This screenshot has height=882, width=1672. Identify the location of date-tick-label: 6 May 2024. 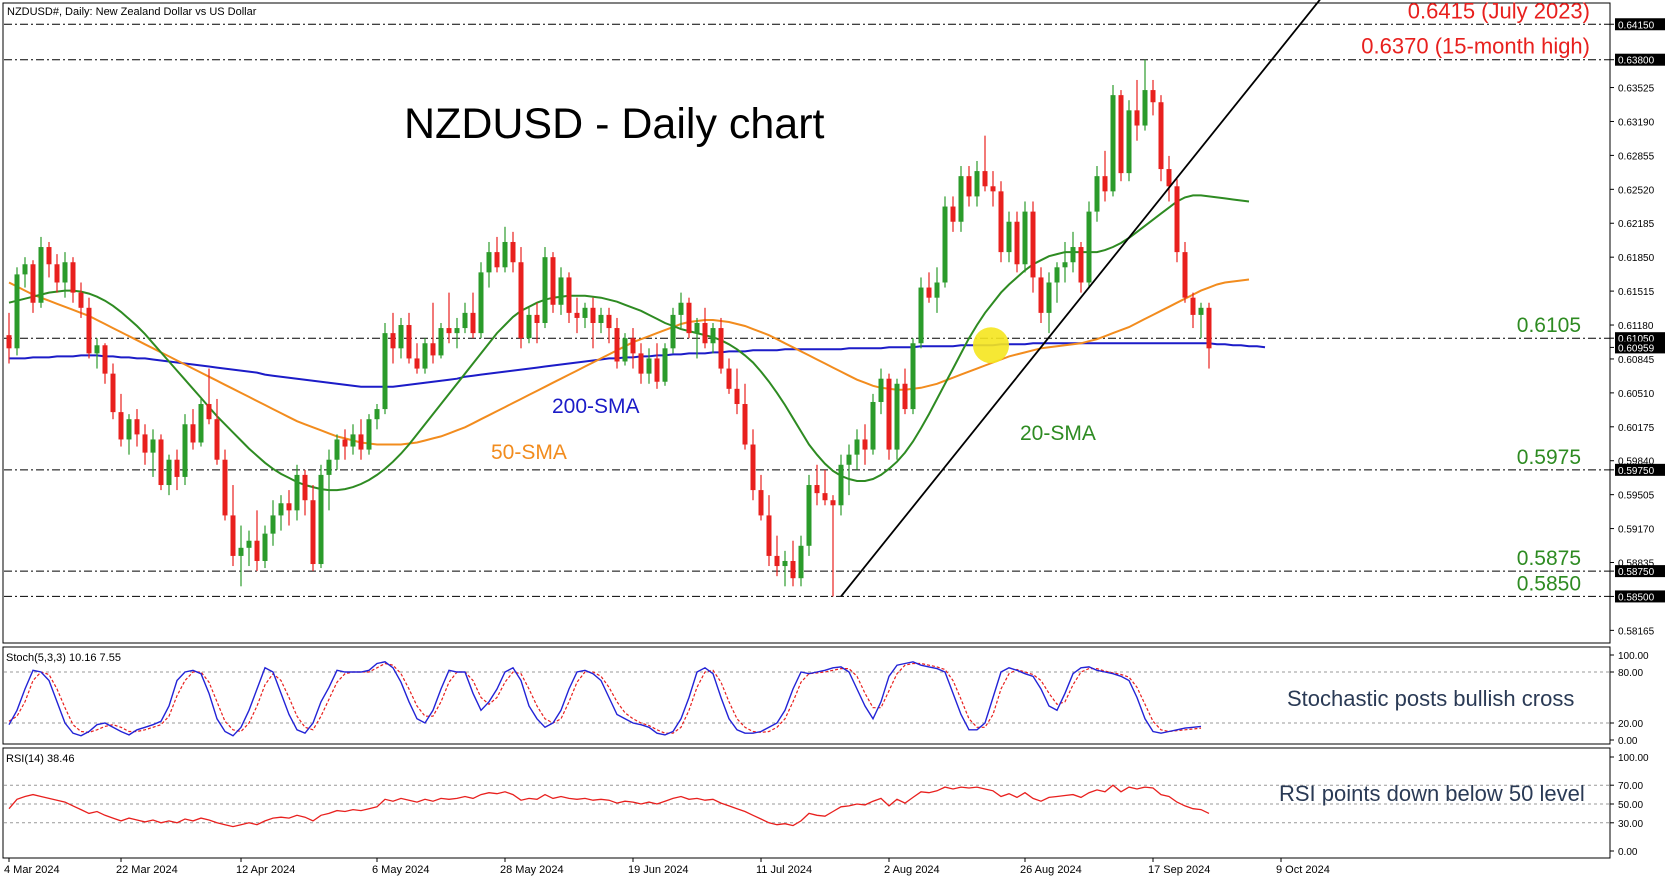
(400, 870).